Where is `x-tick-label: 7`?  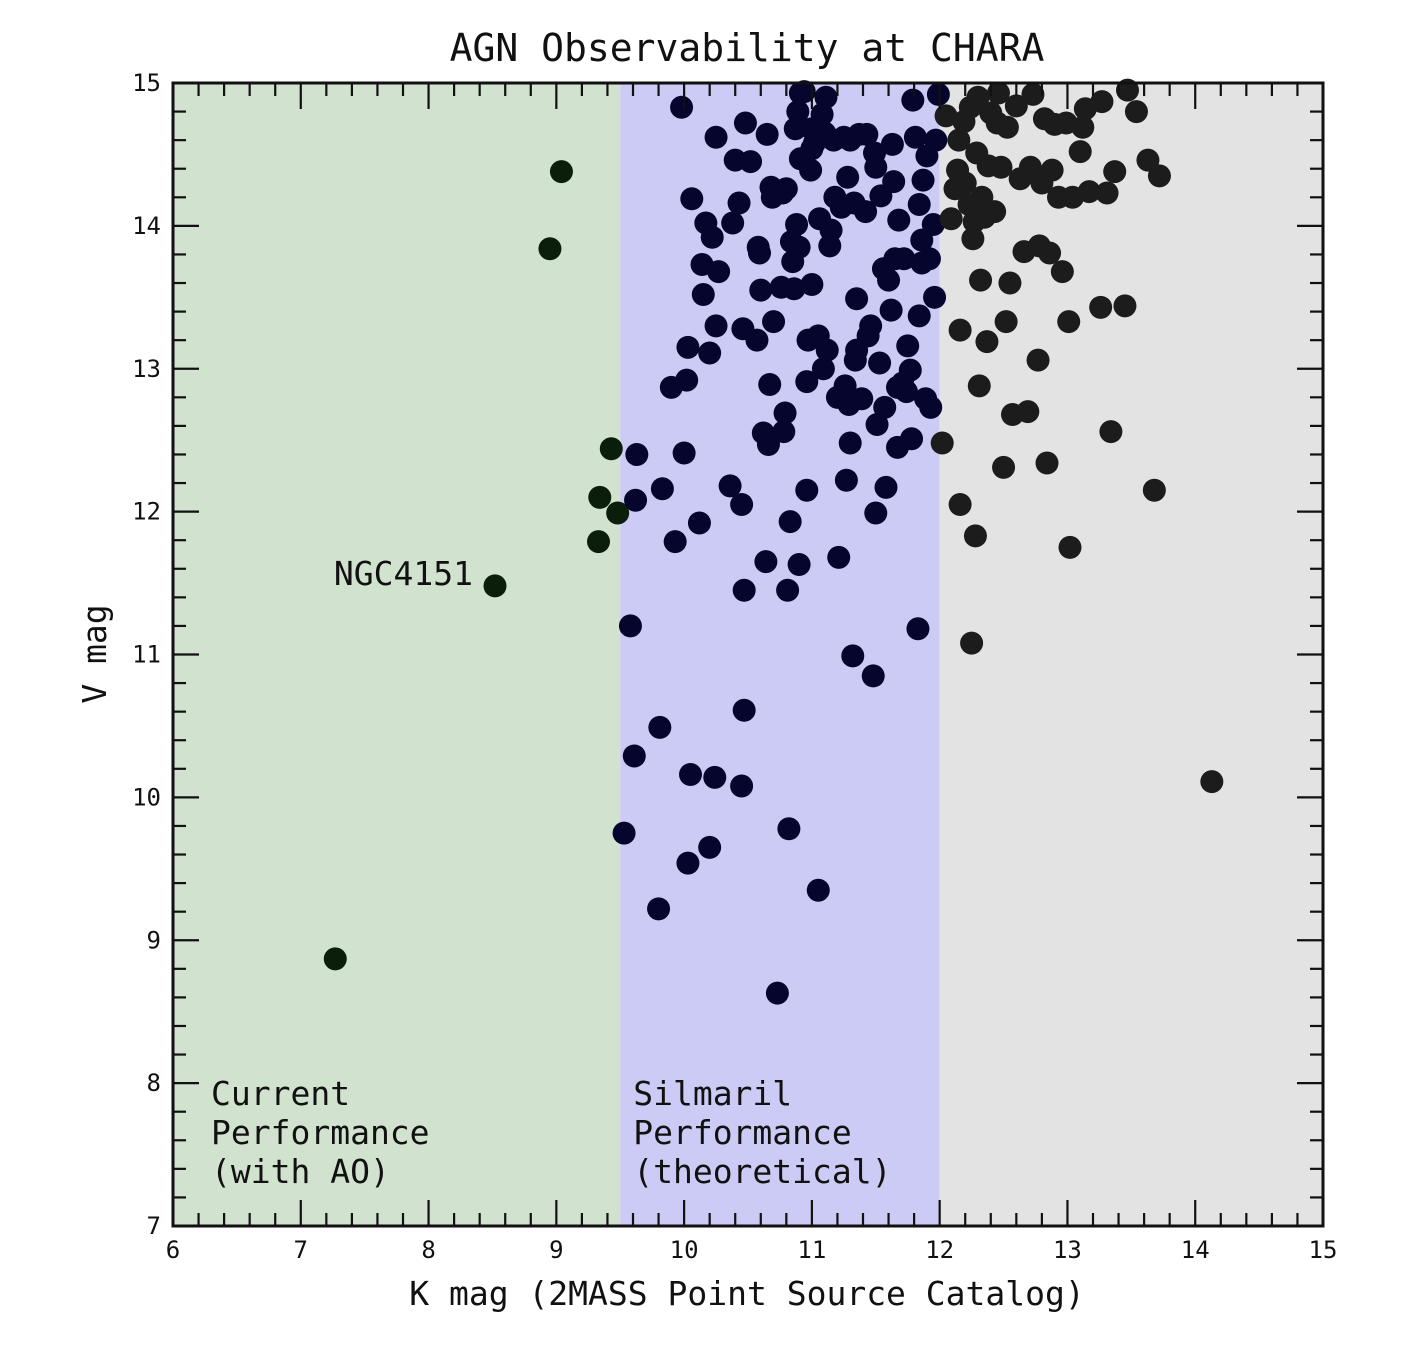
x-tick-label: 7 is located at coordinates (301, 1250).